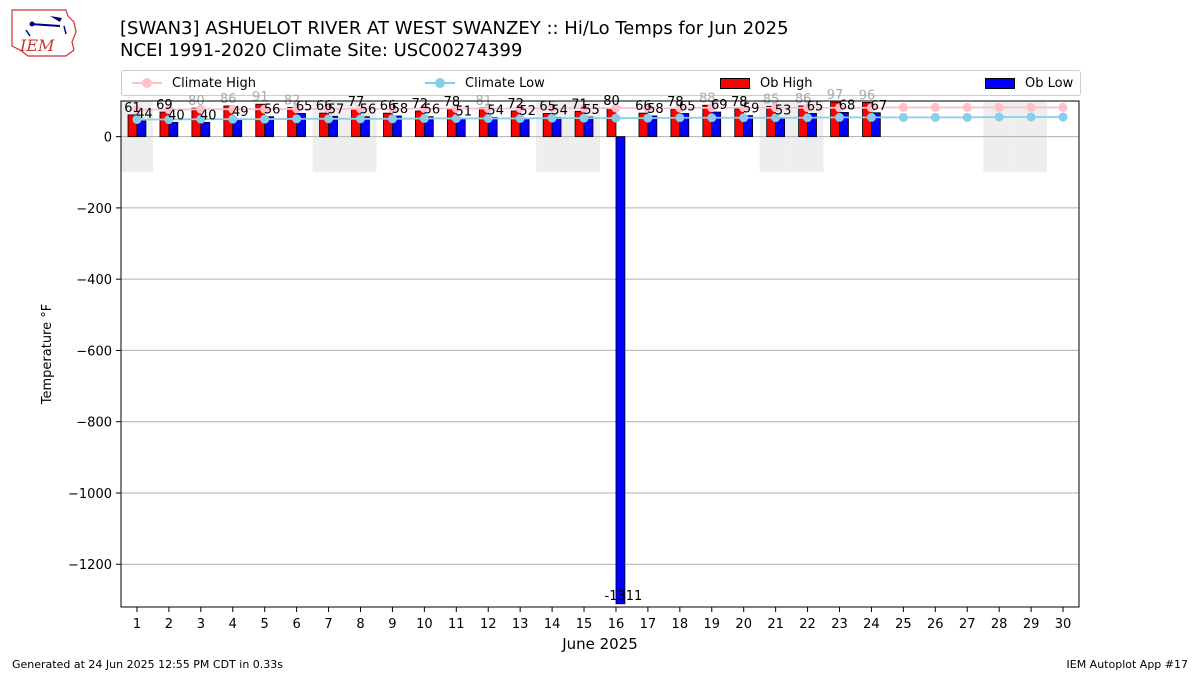  Describe the element at coordinates (803, 99) in the screenshot. I see `ob-high-label: 86` at that location.